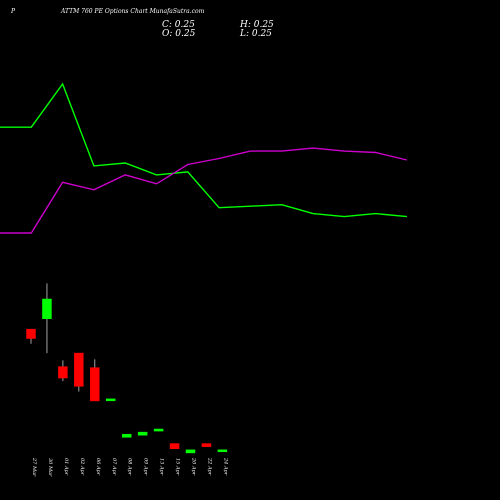 Image resolution: width=500 pixels, height=500 pixels. Describe the element at coordinates (178, 467) in the screenshot. I see `x-tick-label: 15 Apr` at that location.